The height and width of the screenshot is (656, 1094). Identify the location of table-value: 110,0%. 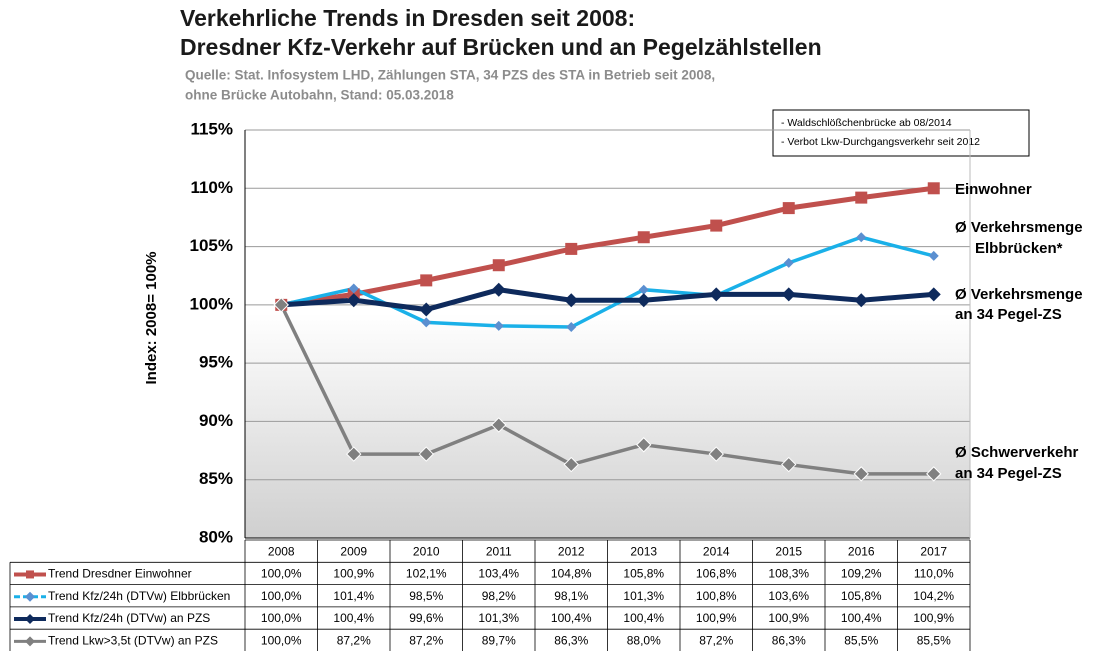
(934, 574).